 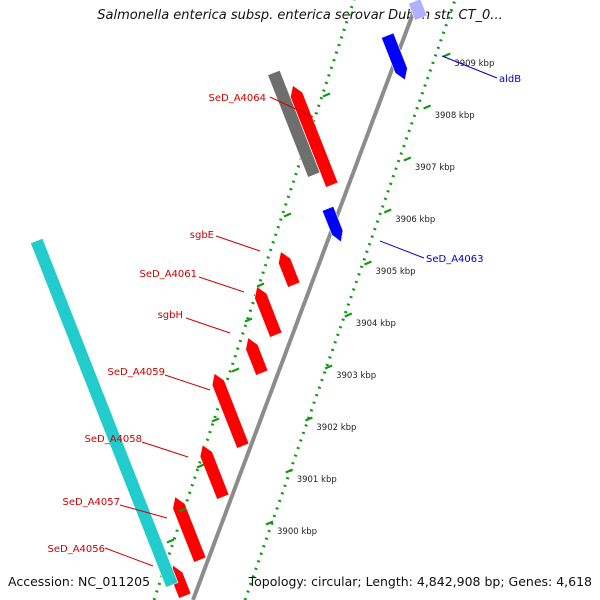 What do you see at coordinates (169, 274) in the screenshot?
I see `forward-gene-label: SeD_A4061` at bounding box center [169, 274].